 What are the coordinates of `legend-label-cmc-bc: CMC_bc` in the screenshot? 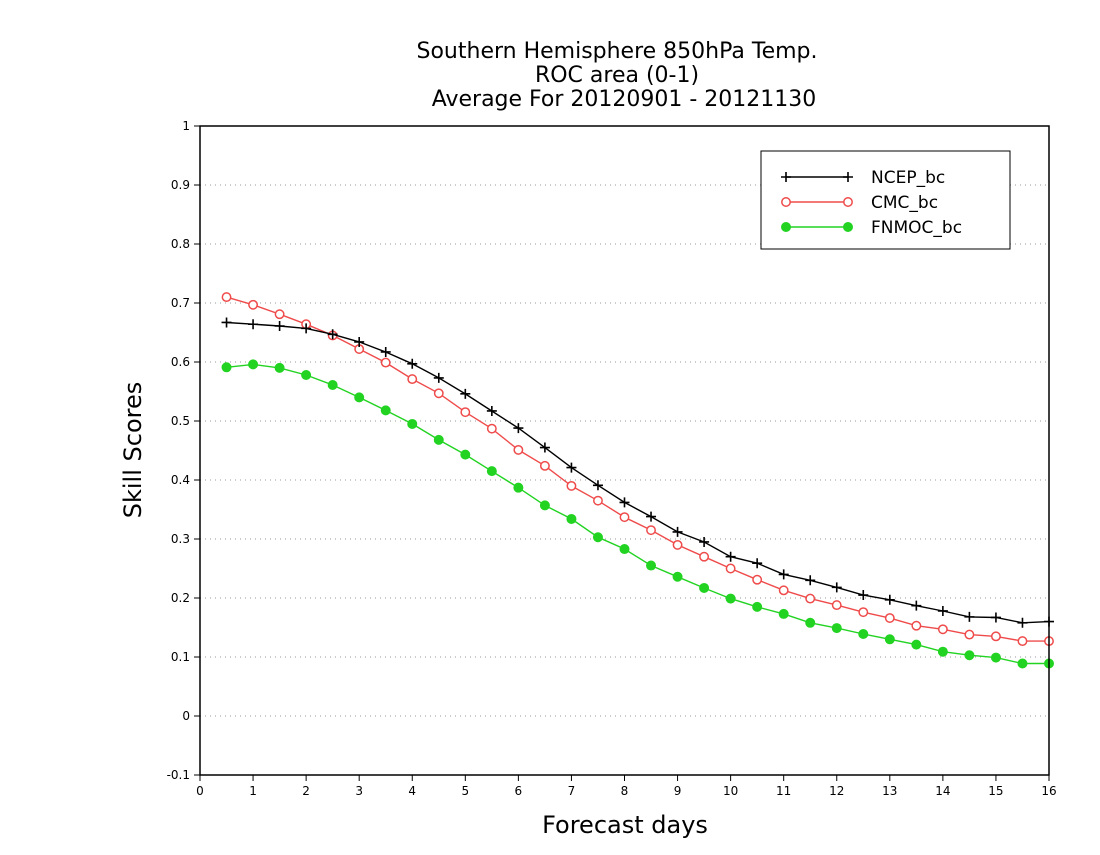 It's located at (904, 203).